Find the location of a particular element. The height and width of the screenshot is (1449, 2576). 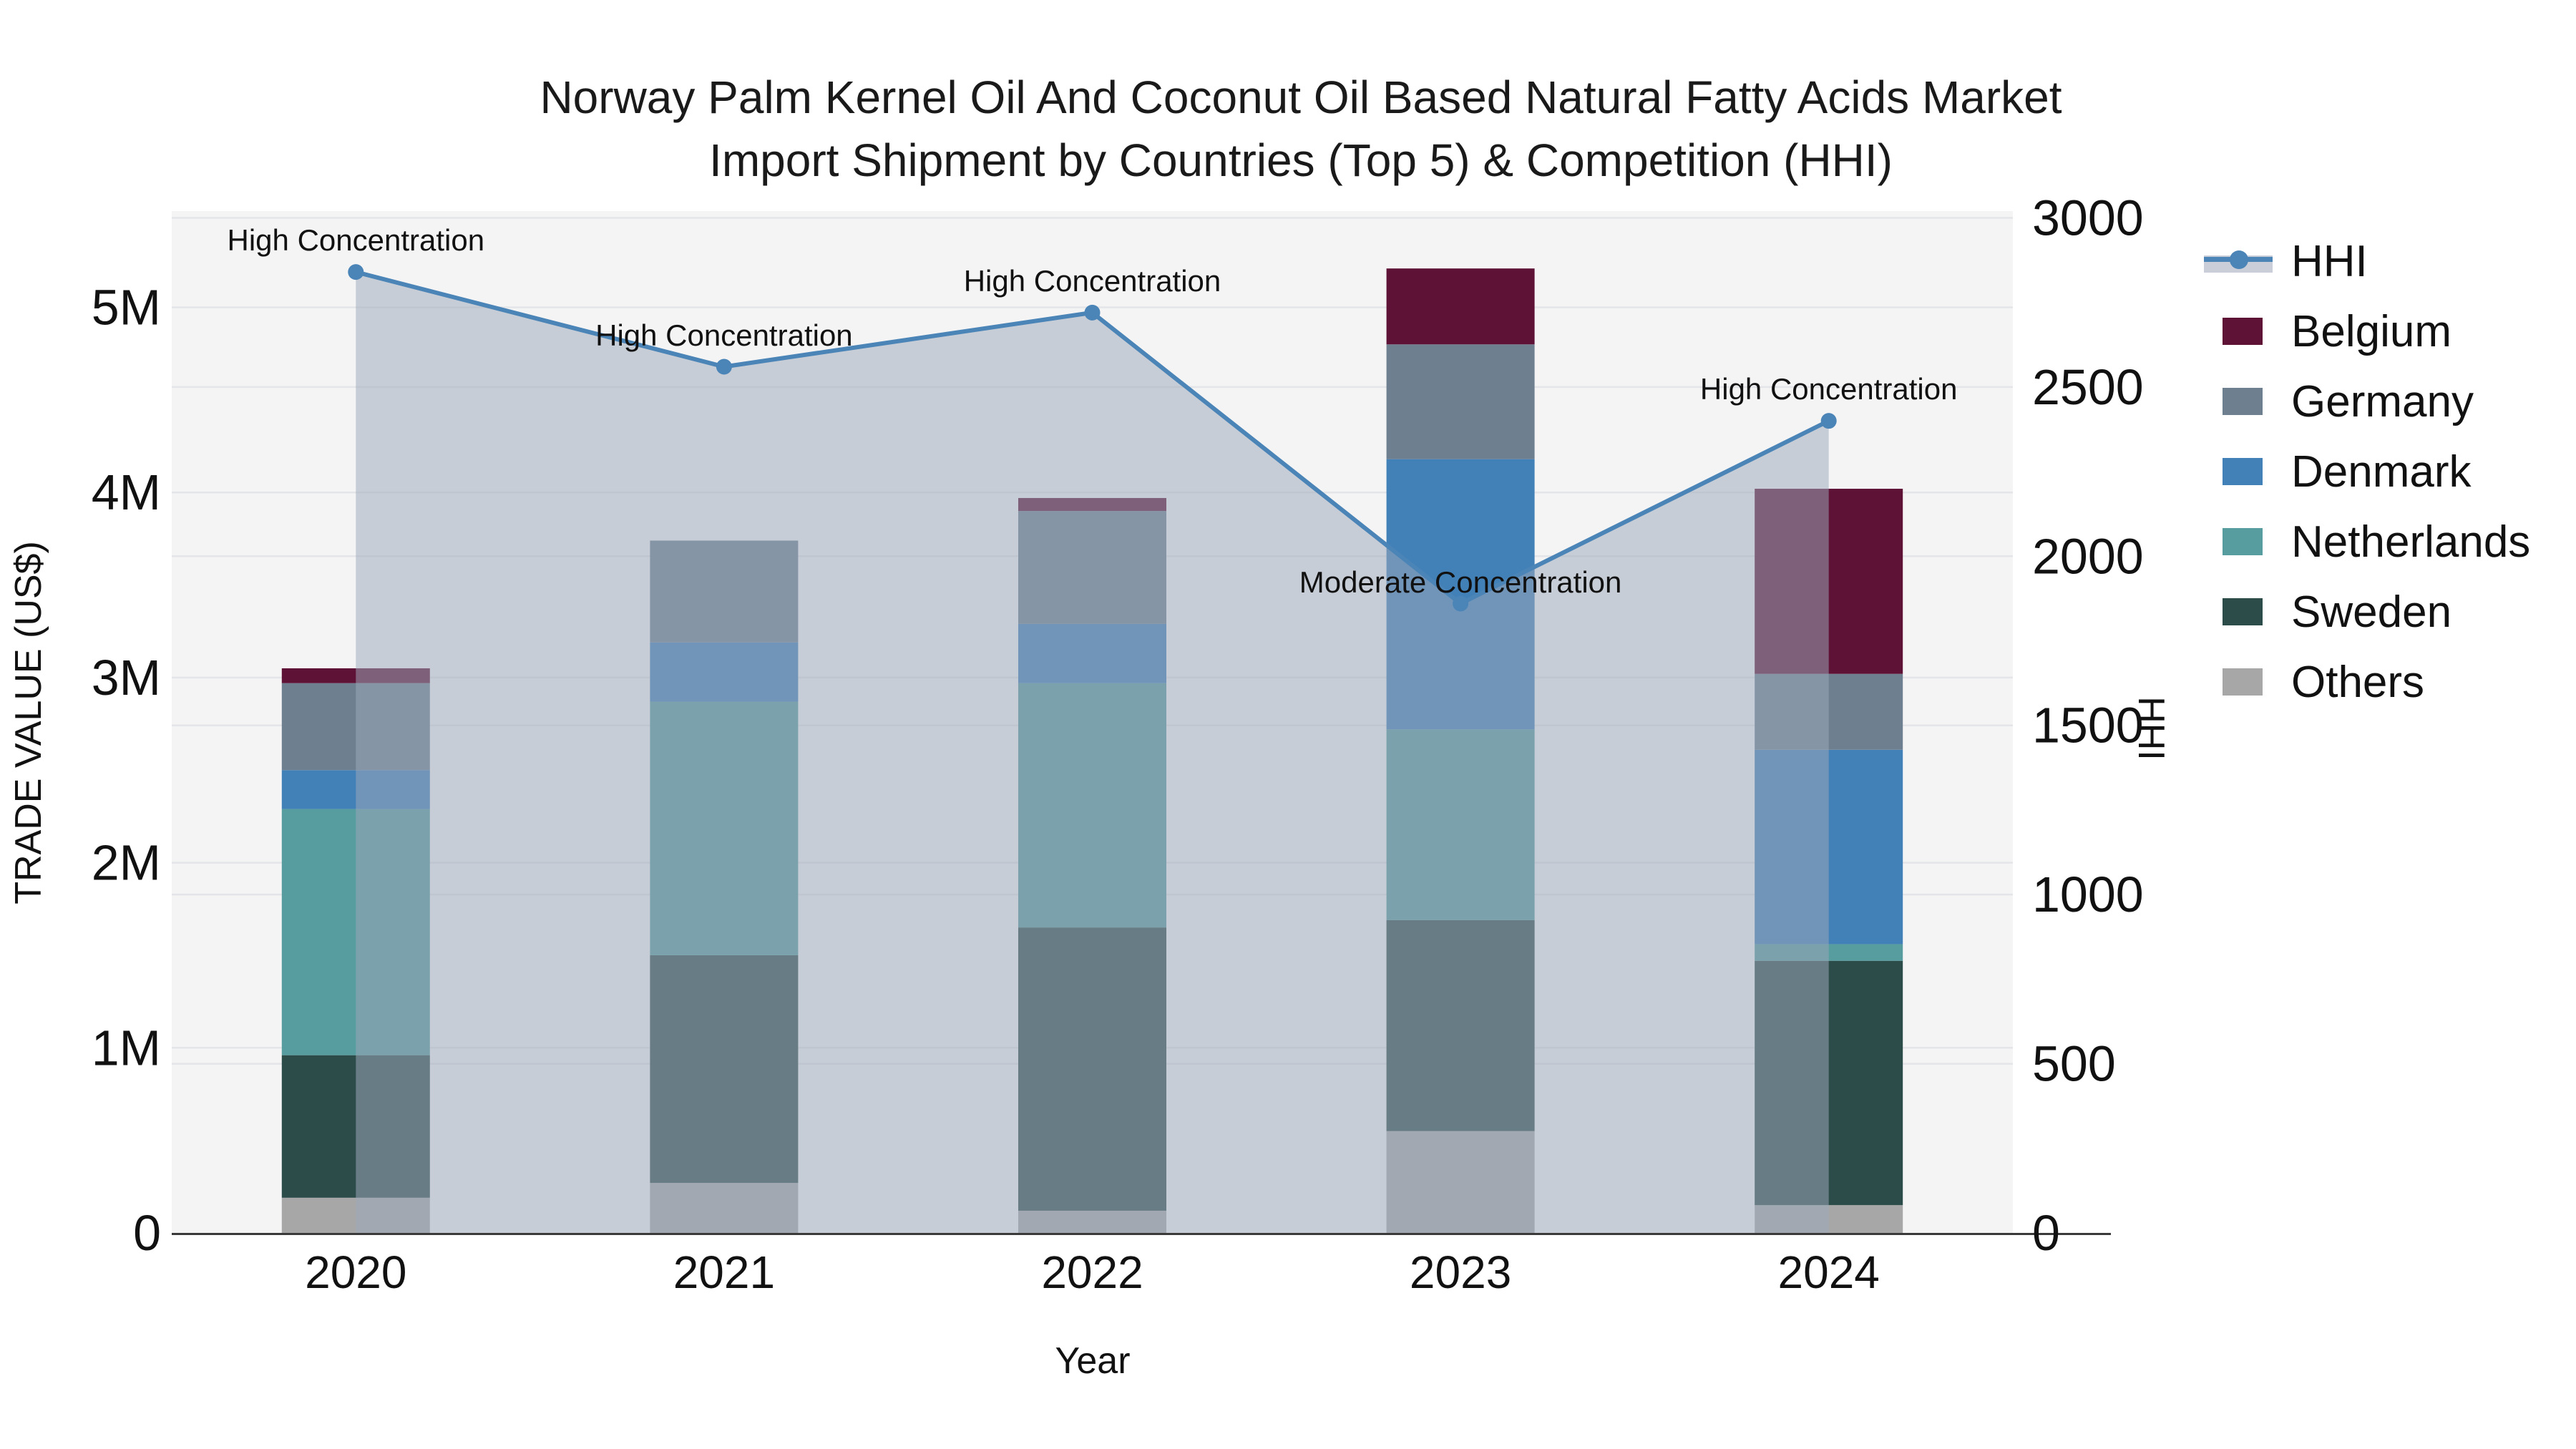

legend-item-hhi: HHI is located at coordinates (2367, 261).